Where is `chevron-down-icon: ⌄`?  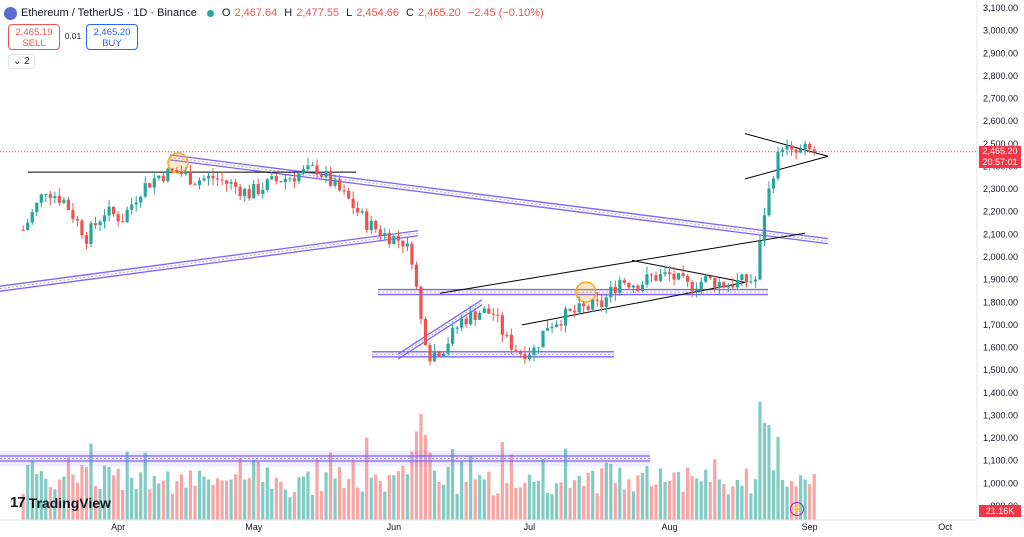 chevron-down-icon: ⌄ is located at coordinates (17, 61).